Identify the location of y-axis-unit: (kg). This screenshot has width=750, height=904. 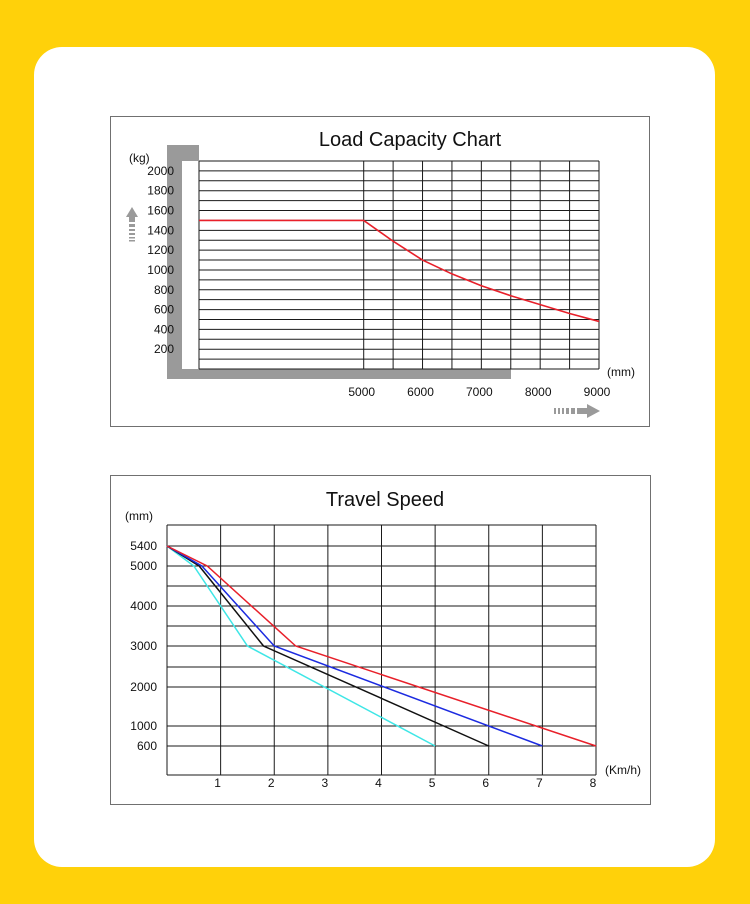
(139, 158).